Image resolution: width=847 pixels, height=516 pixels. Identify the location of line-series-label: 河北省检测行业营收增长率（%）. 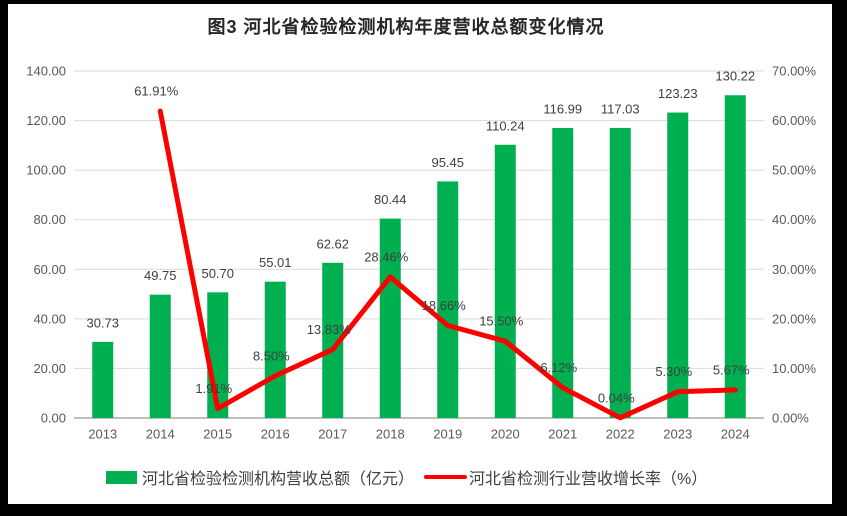
(588, 479).